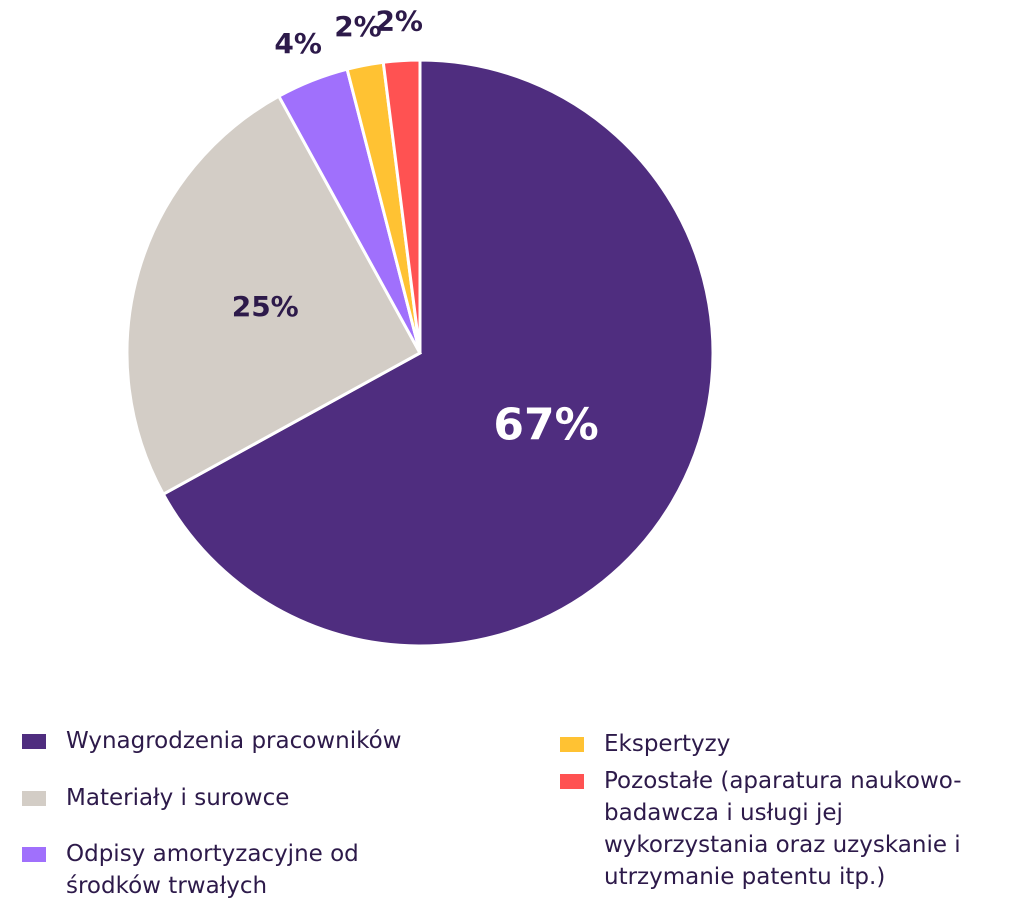 This screenshot has height=903, width=1017. What do you see at coordinates (780, 744) in the screenshot?
I see `legend-item: Ekspertyzy` at bounding box center [780, 744].